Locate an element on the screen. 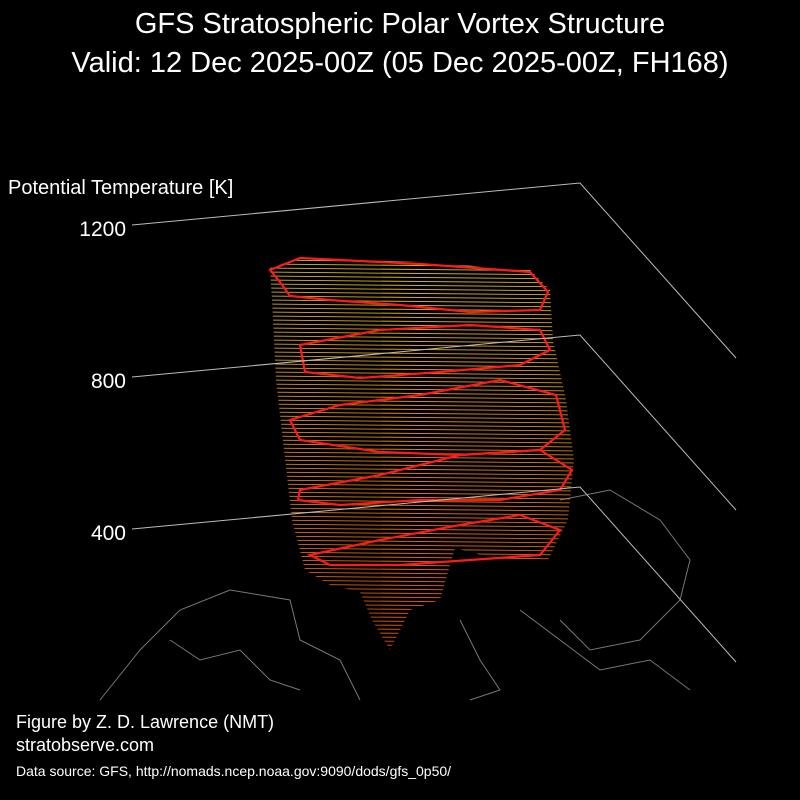 This screenshot has height=800, width=800. vortex-contours is located at coordinates (421, 411).